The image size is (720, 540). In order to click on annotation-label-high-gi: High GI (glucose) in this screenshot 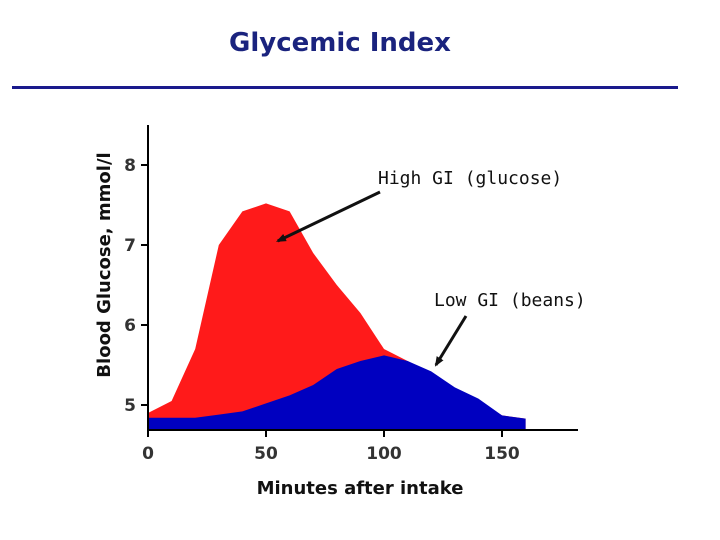, I will do `click(470, 178)`.